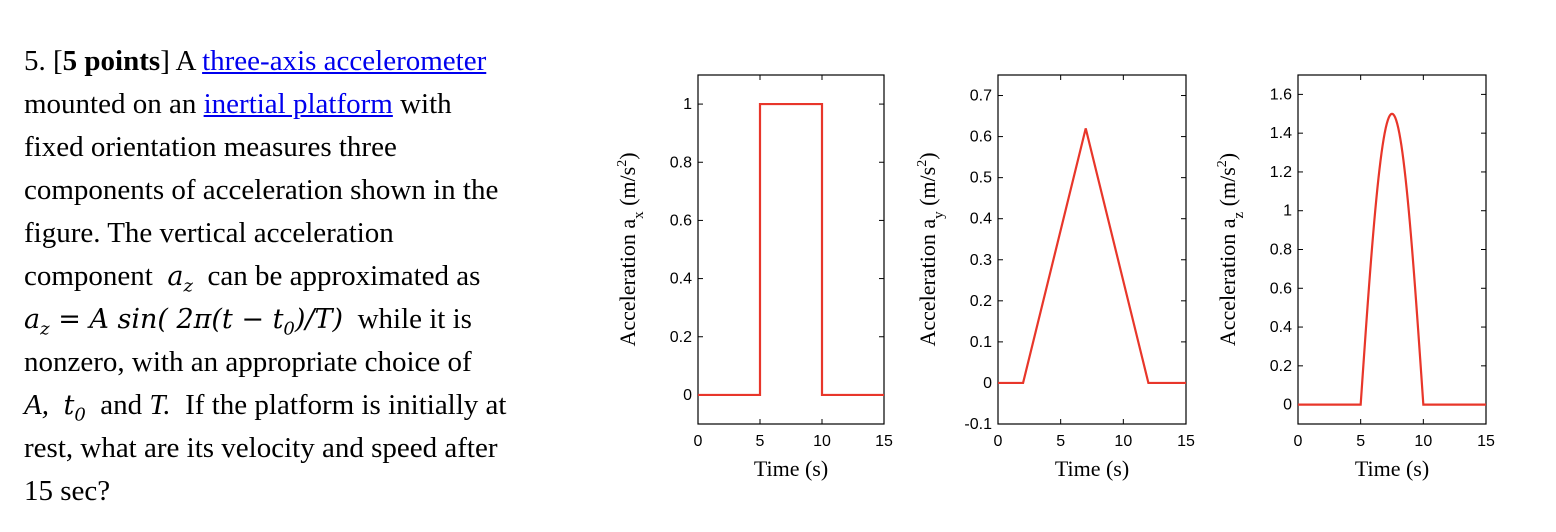  Describe the element at coordinates (110, 104) in the screenshot. I see `mounted-text: mounted on an` at that location.